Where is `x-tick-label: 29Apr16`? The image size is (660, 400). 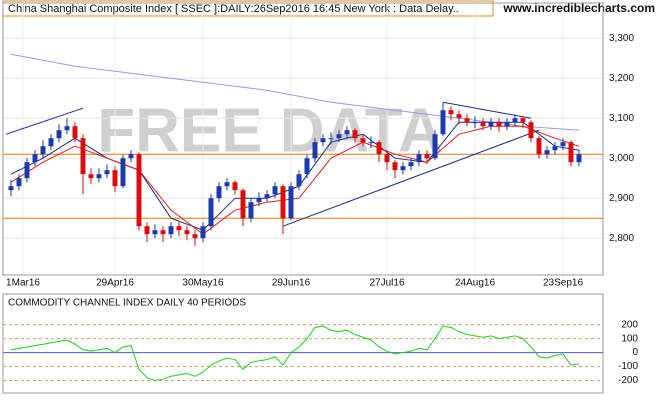
x-tick-label: 29Apr16 is located at coordinates (115, 283).